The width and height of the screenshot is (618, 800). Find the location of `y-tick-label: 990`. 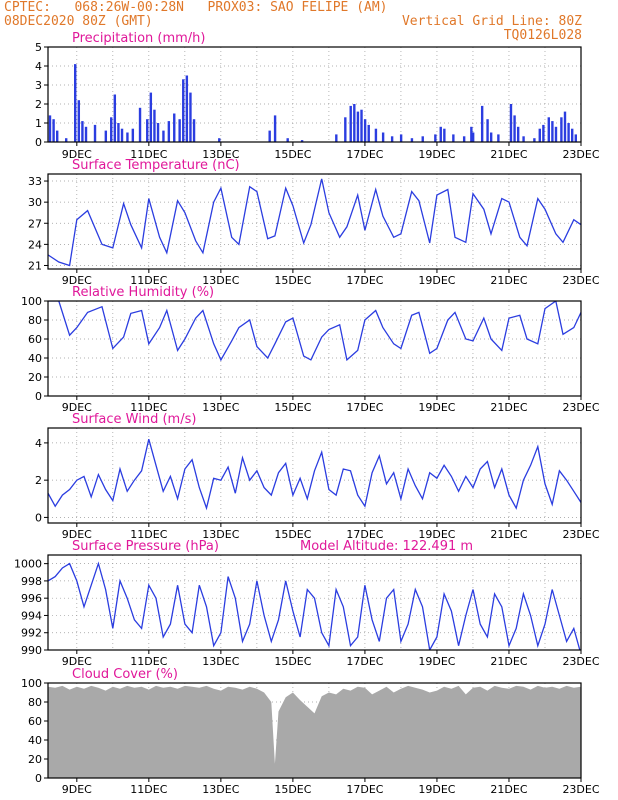

y-tick-label: 990 is located at coordinates (31, 650).